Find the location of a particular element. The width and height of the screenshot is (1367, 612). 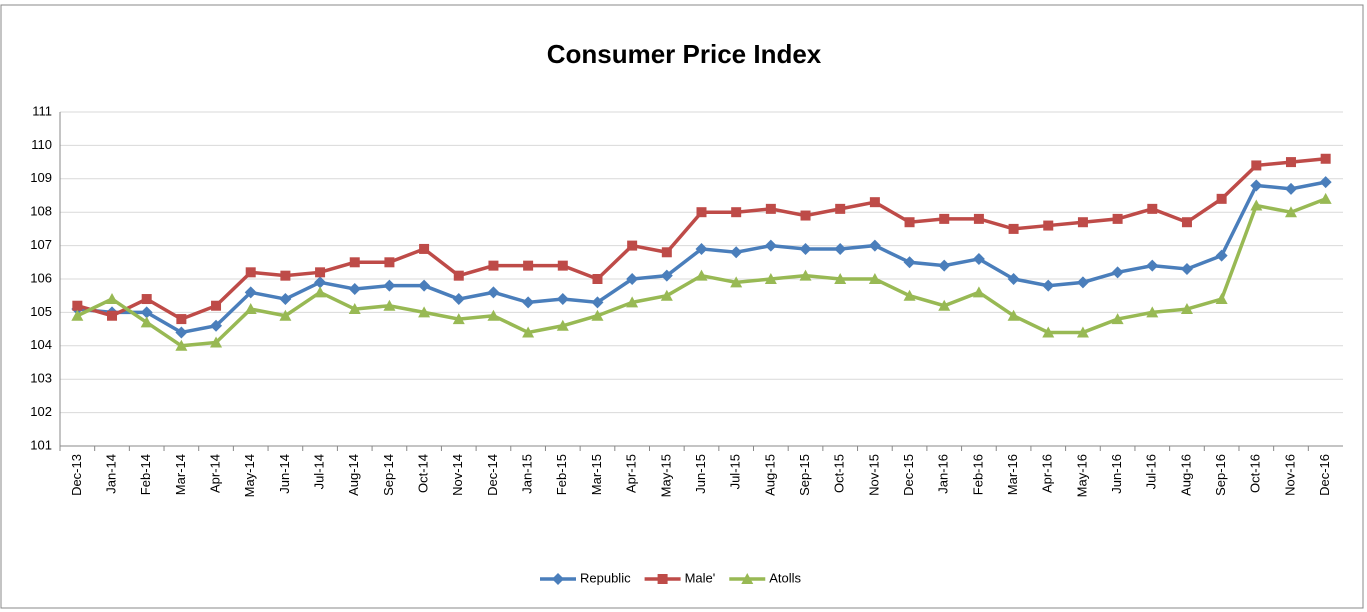

chart-title: Consumer Price Index is located at coordinates (684, 54).